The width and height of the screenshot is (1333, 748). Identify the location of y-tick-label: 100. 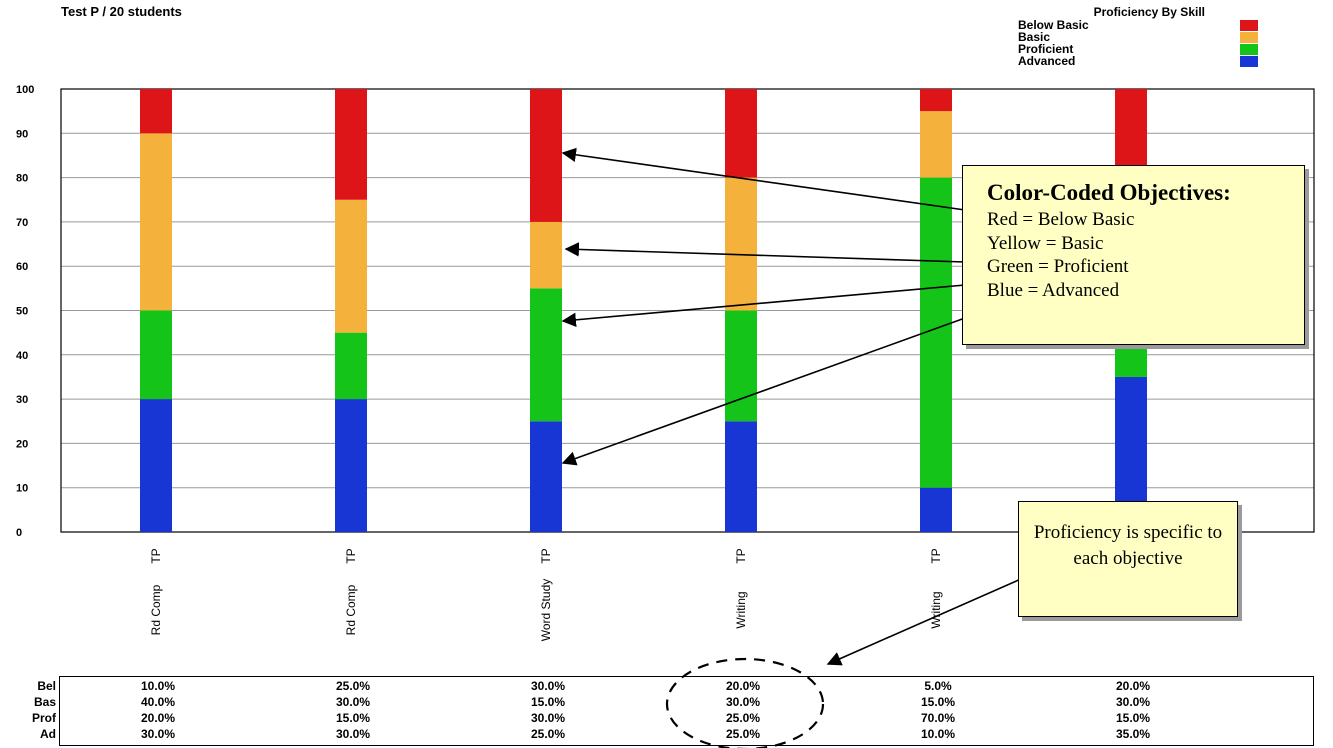
(25, 90).